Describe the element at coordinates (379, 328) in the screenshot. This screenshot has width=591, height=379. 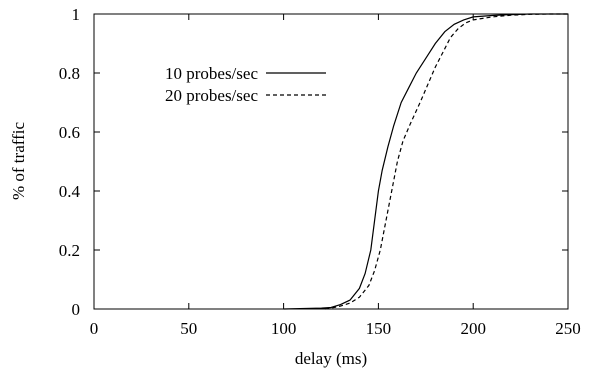
I see `x-tick-label: 150` at that location.